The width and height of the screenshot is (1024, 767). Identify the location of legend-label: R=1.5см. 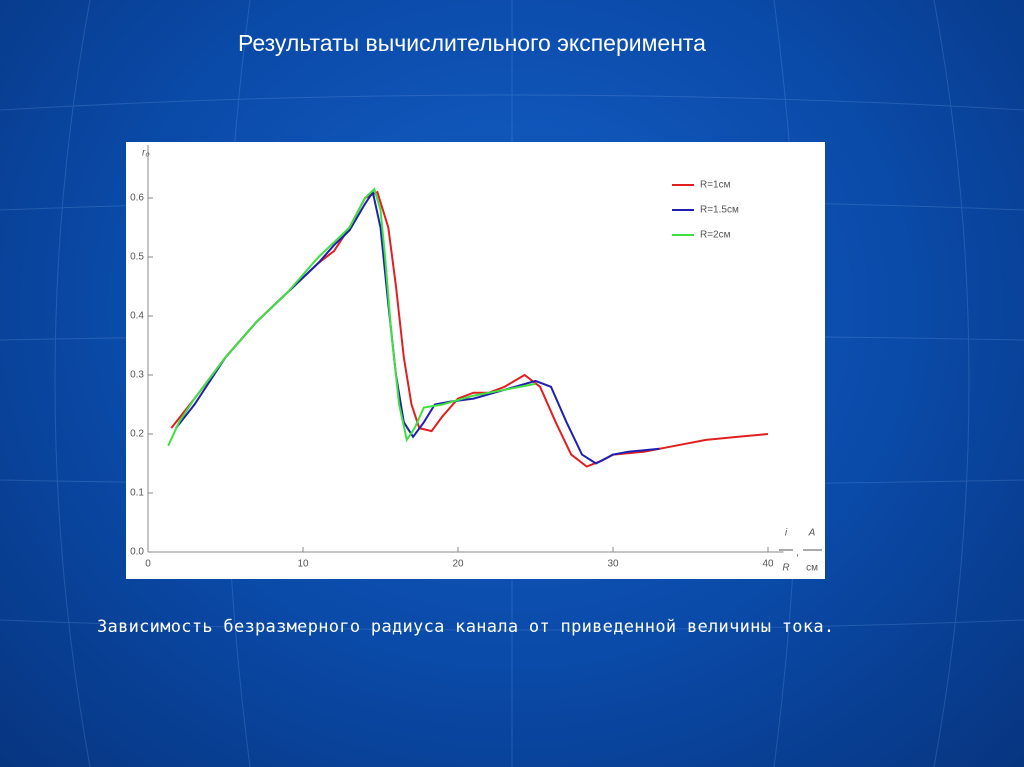
(719, 210).